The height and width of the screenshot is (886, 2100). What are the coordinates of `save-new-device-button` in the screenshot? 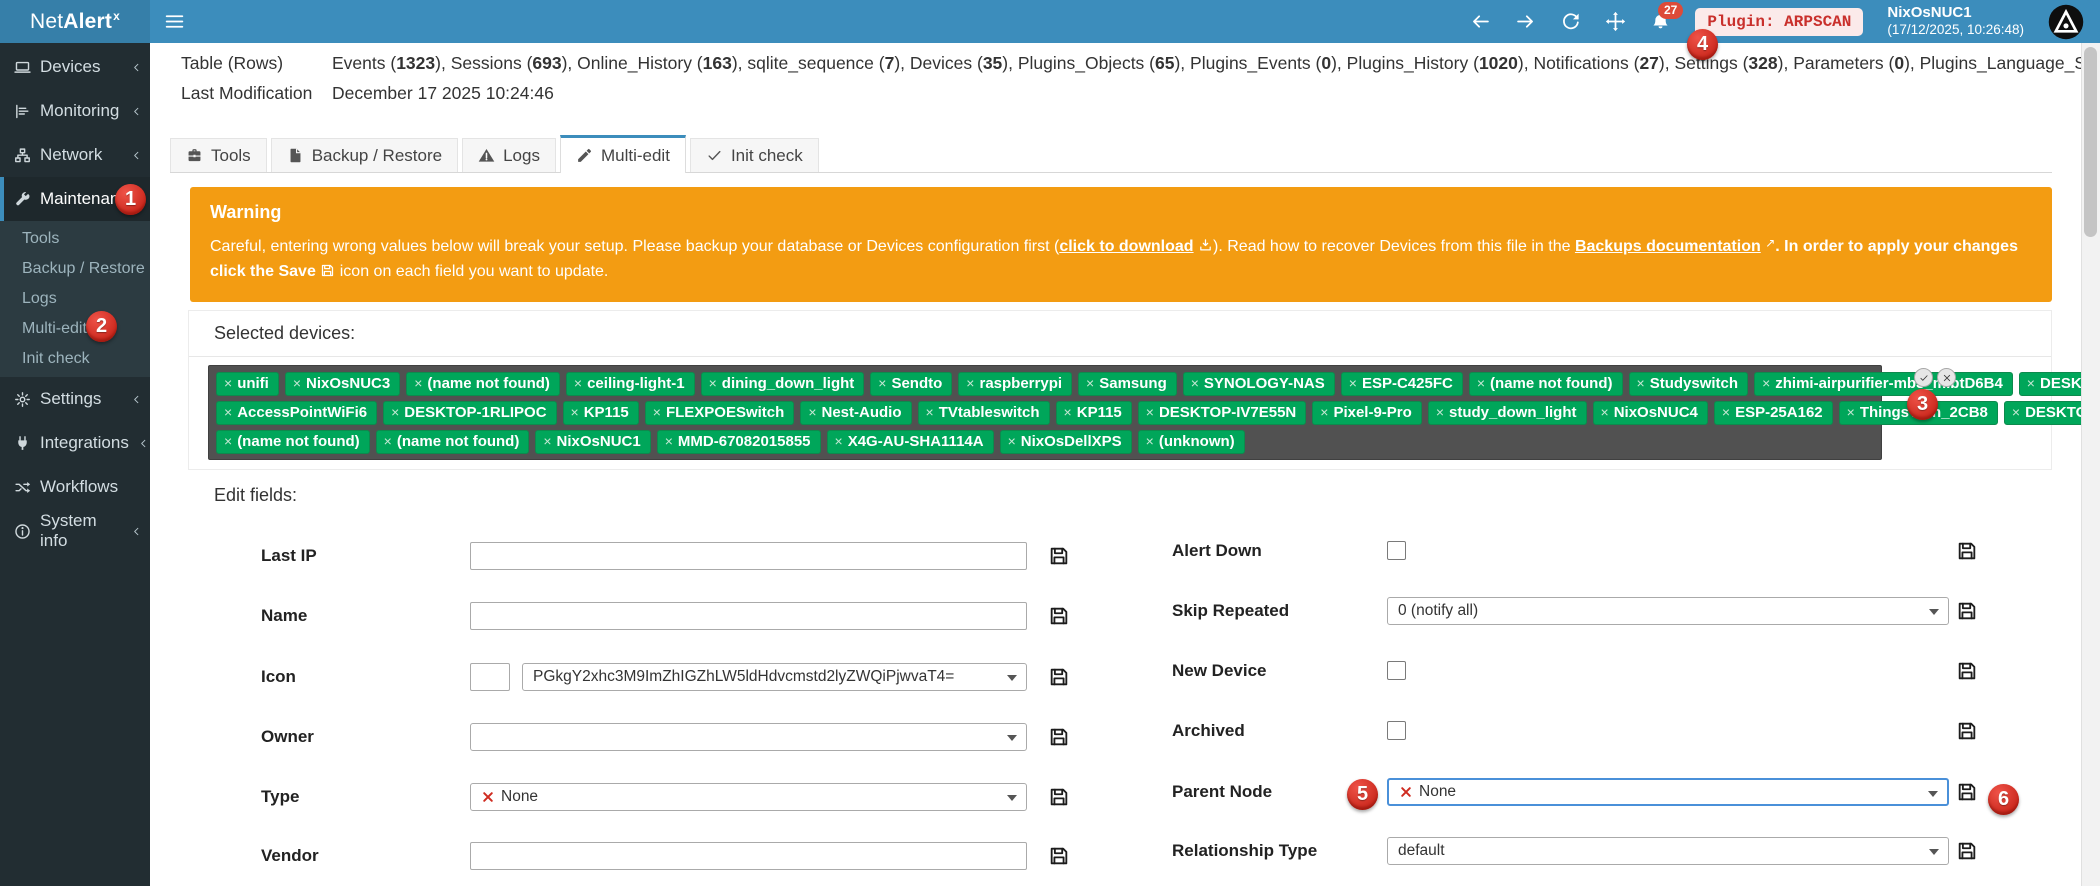 It's located at (1969, 671).